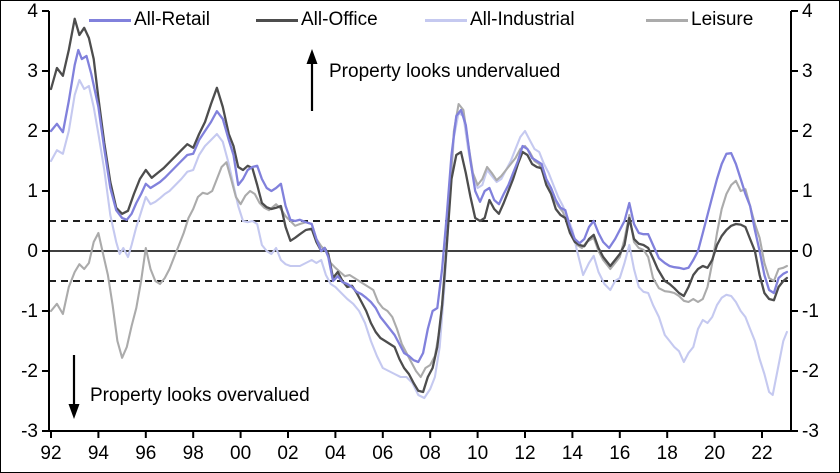 Image resolution: width=840 pixels, height=473 pixels. What do you see at coordinates (807, 71) in the screenshot?
I see `y-axis-label-right: 3` at bounding box center [807, 71].